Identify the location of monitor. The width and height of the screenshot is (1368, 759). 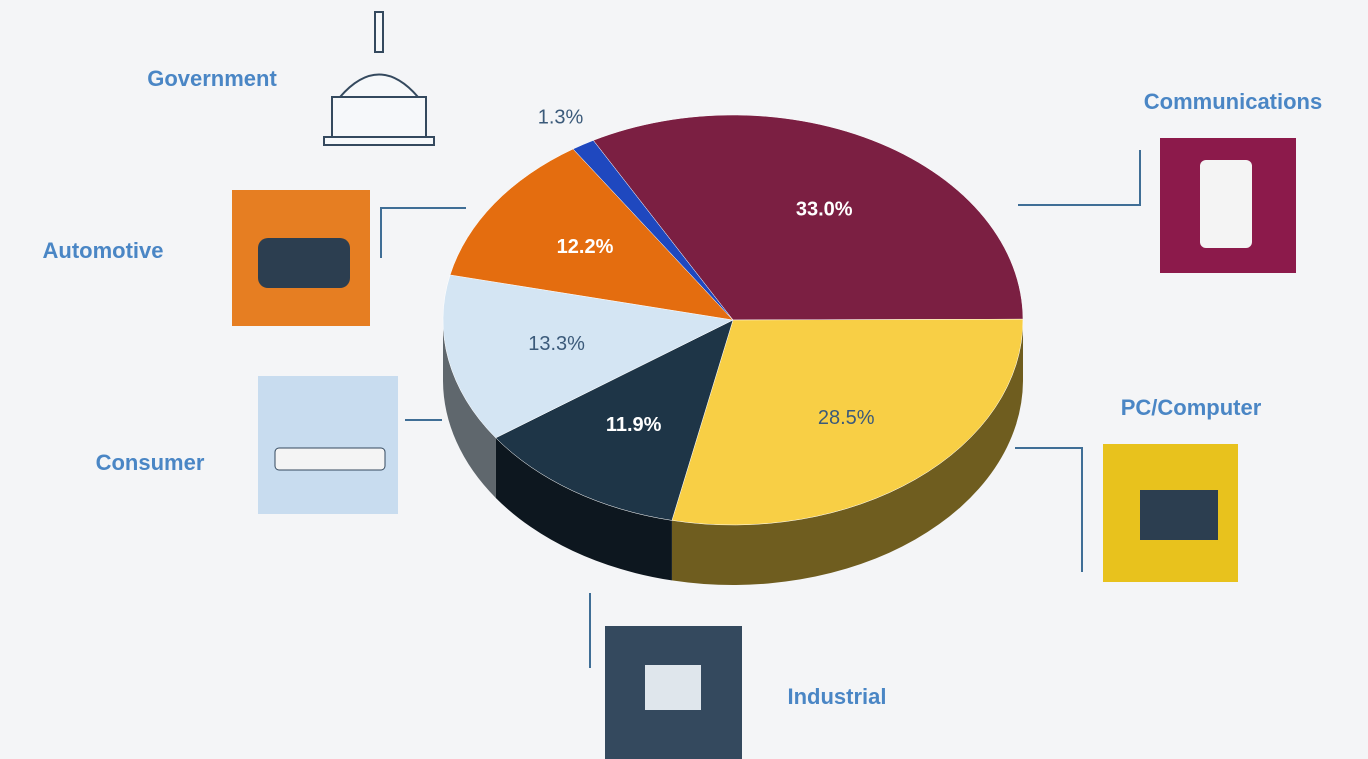
(1179, 515).